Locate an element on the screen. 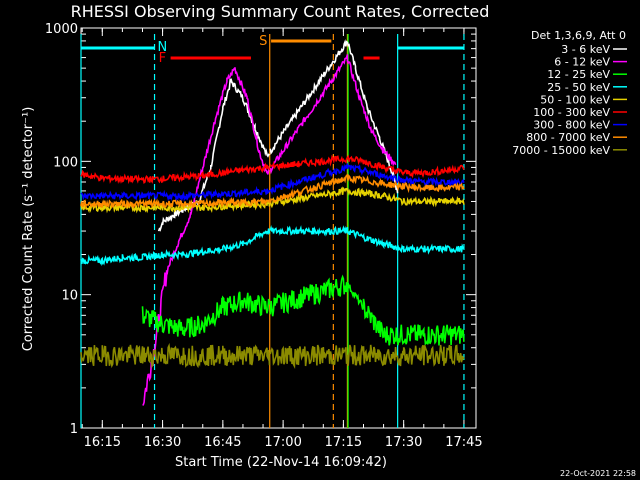 The height and width of the screenshot is (480, 640). x-tick-label: 17:00 is located at coordinates (282, 442).